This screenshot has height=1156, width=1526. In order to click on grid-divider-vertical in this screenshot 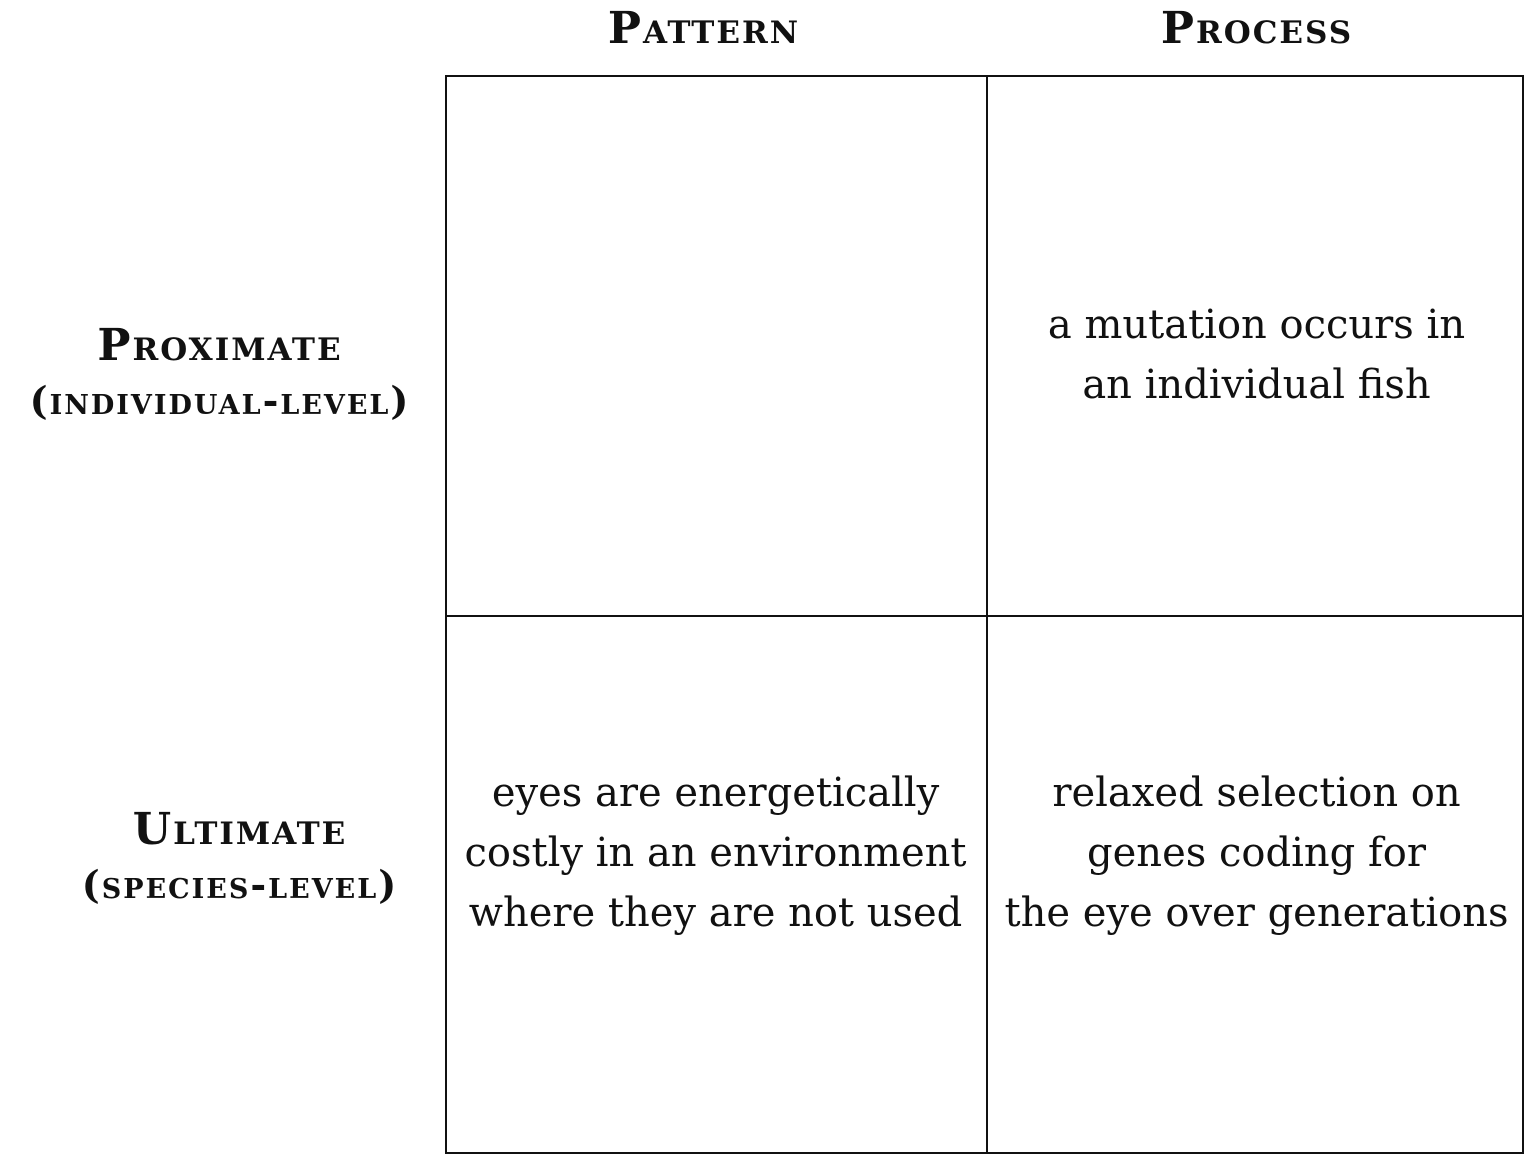, I will do `click(987, 614)`.